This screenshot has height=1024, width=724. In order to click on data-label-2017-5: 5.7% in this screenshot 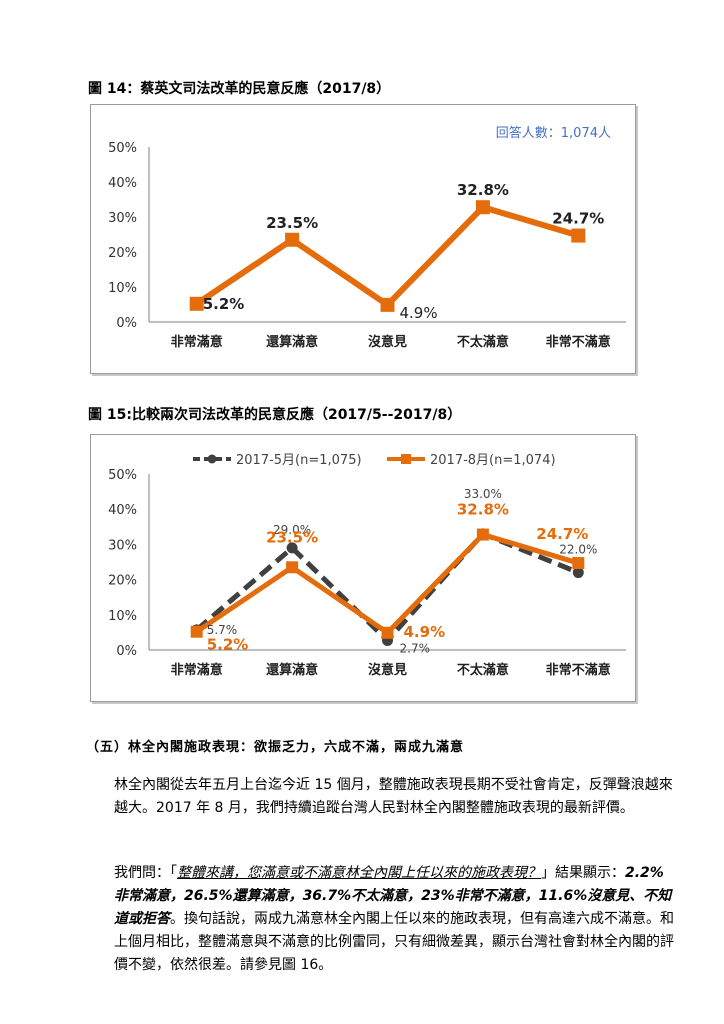, I will do `click(222, 630)`.